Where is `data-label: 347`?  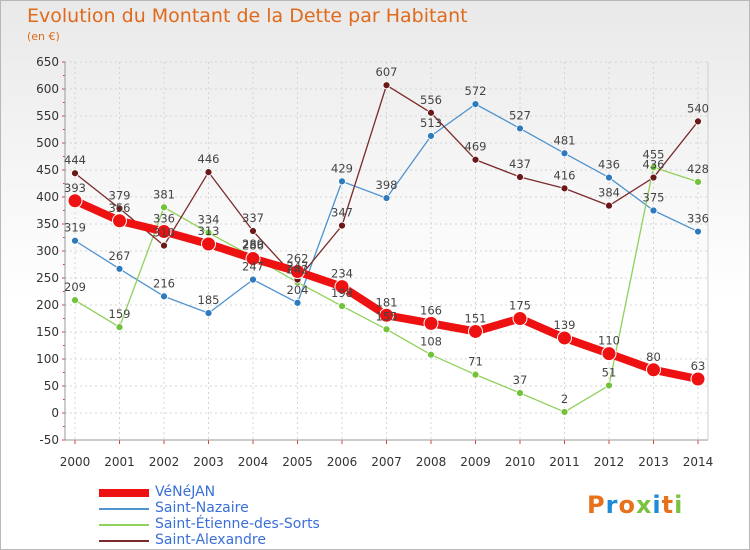
data-label: 347 is located at coordinates (342, 213).